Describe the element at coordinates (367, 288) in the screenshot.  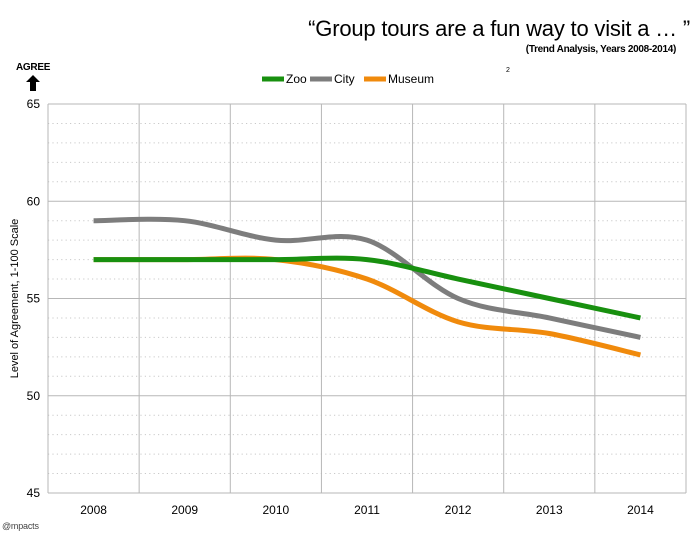
I see `series-line-zoo` at that location.